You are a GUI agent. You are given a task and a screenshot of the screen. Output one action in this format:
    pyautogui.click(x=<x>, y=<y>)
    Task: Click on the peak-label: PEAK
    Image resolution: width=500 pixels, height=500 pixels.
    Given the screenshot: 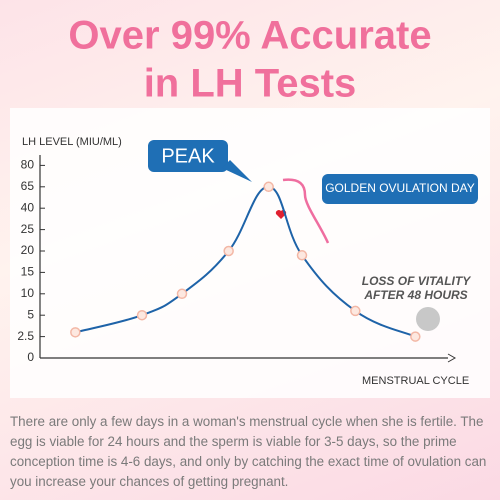 What is the action you would take?
    pyautogui.click(x=188, y=156)
    